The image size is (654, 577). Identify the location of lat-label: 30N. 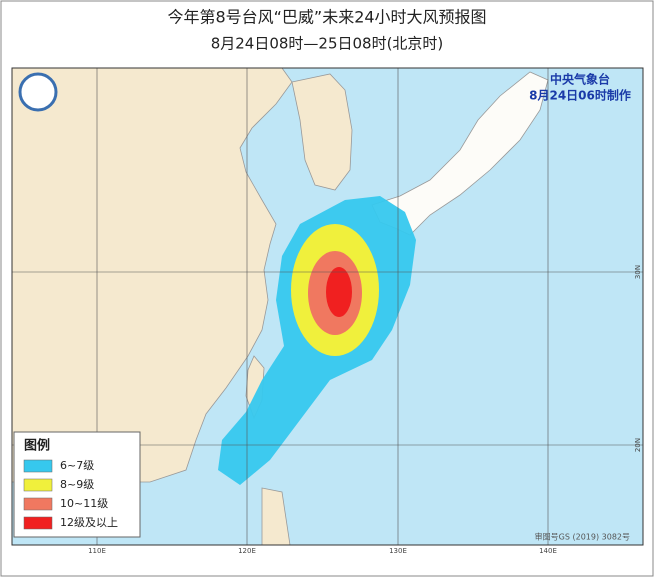
(638, 272).